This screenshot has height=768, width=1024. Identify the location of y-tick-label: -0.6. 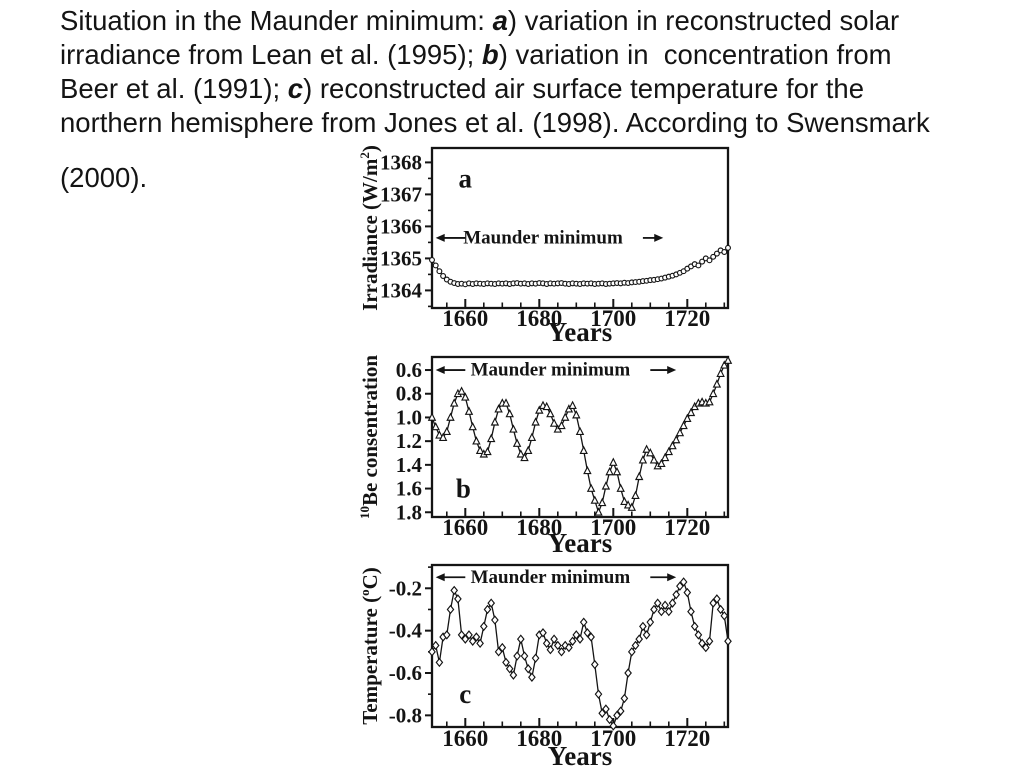
(405, 673).